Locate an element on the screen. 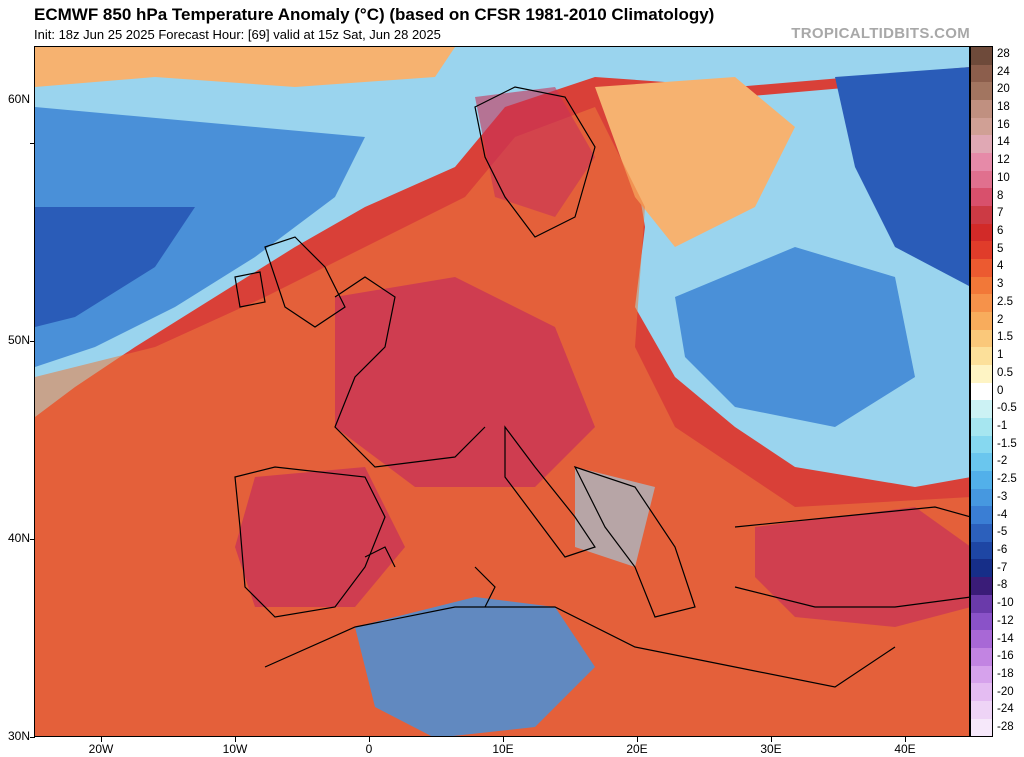 The width and height of the screenshot is (1024, 757). field-very-cold-russia is located at coordinates (902, 176).